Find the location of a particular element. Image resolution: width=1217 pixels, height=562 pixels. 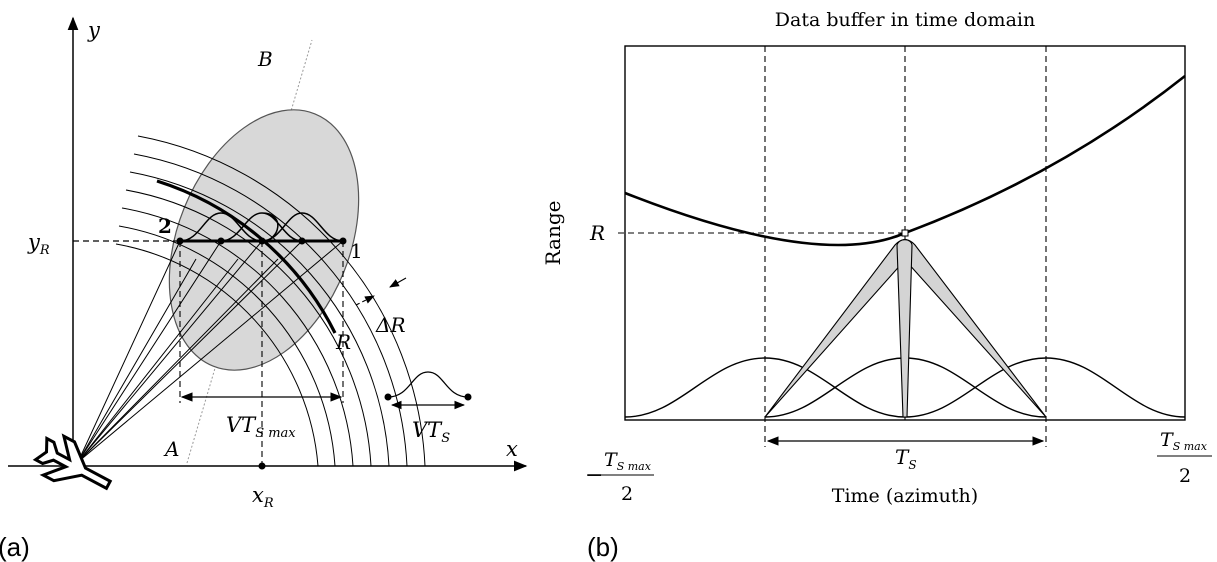

ts-label: TS is located at coordinates (906, 458).